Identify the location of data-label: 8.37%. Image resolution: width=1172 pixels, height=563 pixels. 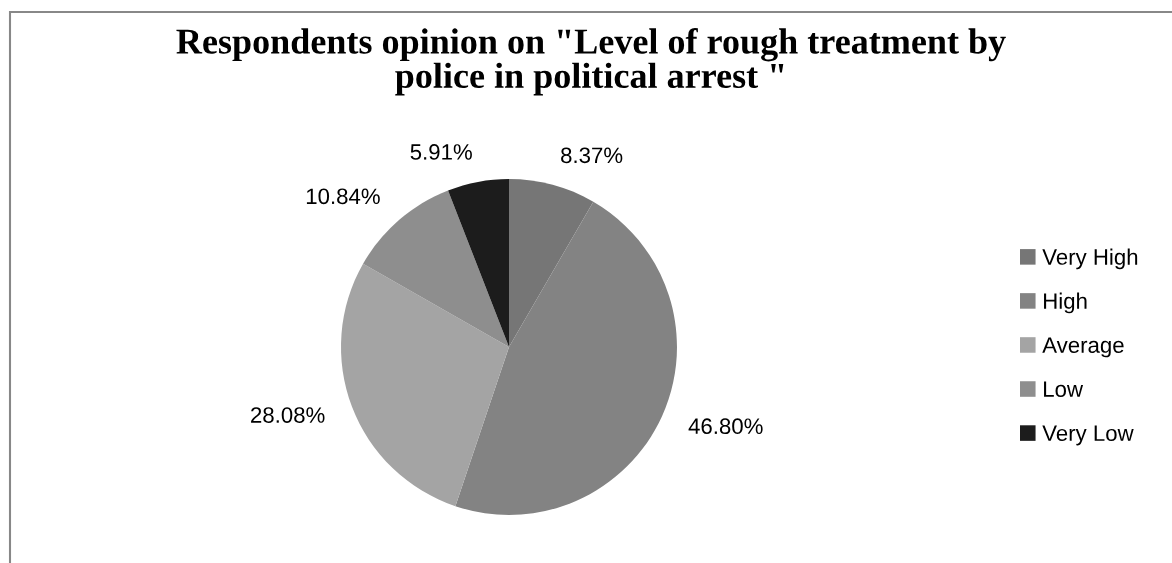
(592, 155).